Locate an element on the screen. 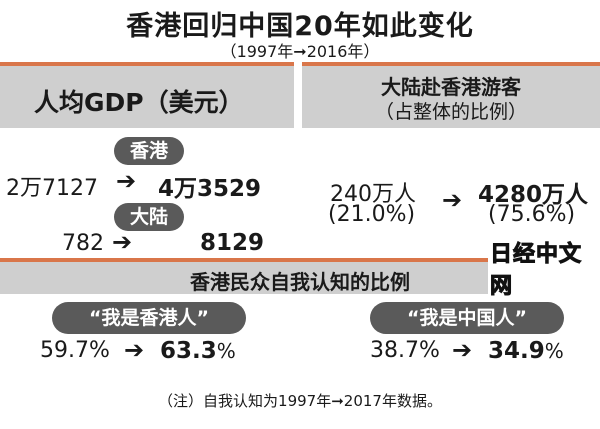 This screenshot has width=600, height=429. hk-identity-badge: “我是香港人” is located at coordinates (149, 318).